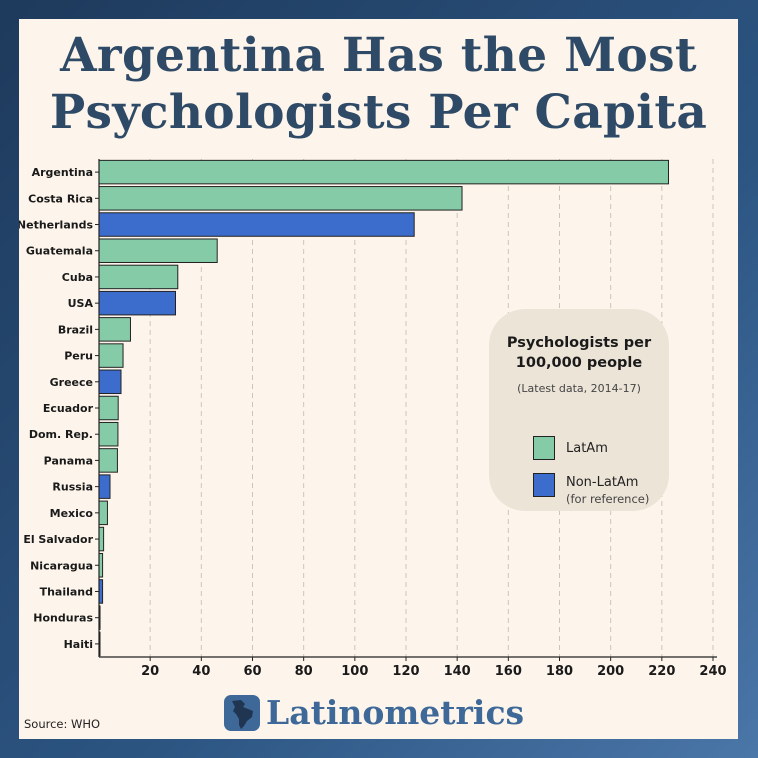  I want to click on brand: Latinometrics, so click(389, 715).